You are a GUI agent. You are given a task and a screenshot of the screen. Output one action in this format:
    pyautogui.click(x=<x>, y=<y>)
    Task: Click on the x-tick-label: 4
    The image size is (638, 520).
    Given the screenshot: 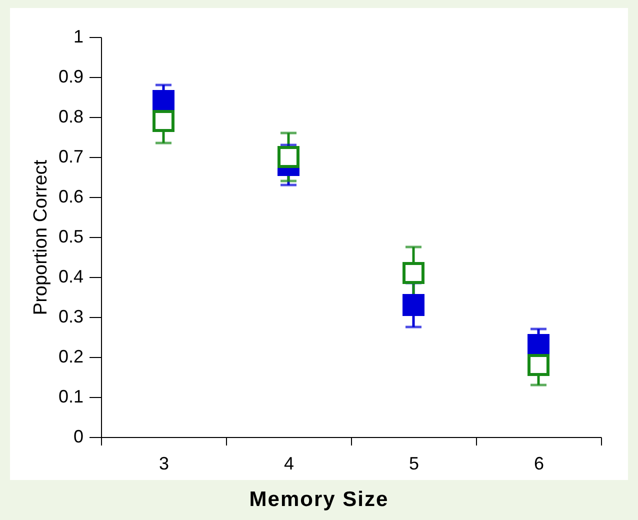 What is the action you would take?
    pyautogui.click(x=289, y=464)
    